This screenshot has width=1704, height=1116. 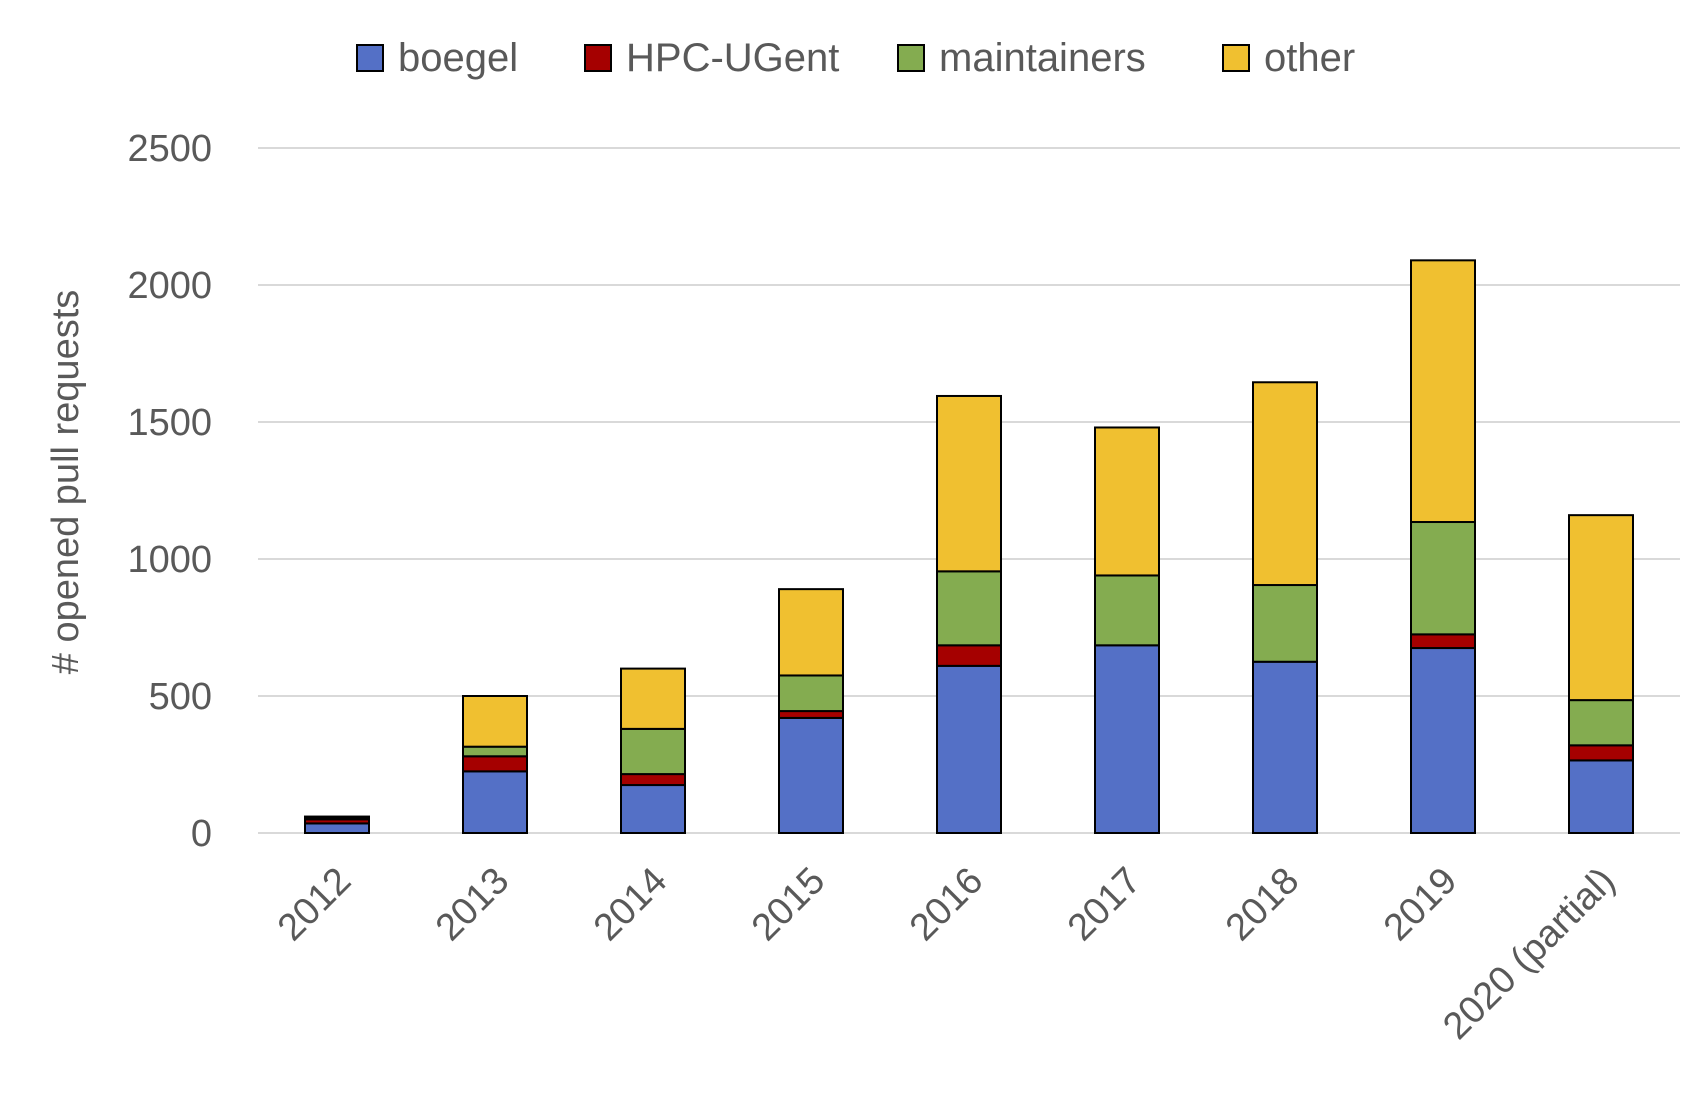 I want to click on legend-label: HPC-UGent, so click(x=732, y=58).